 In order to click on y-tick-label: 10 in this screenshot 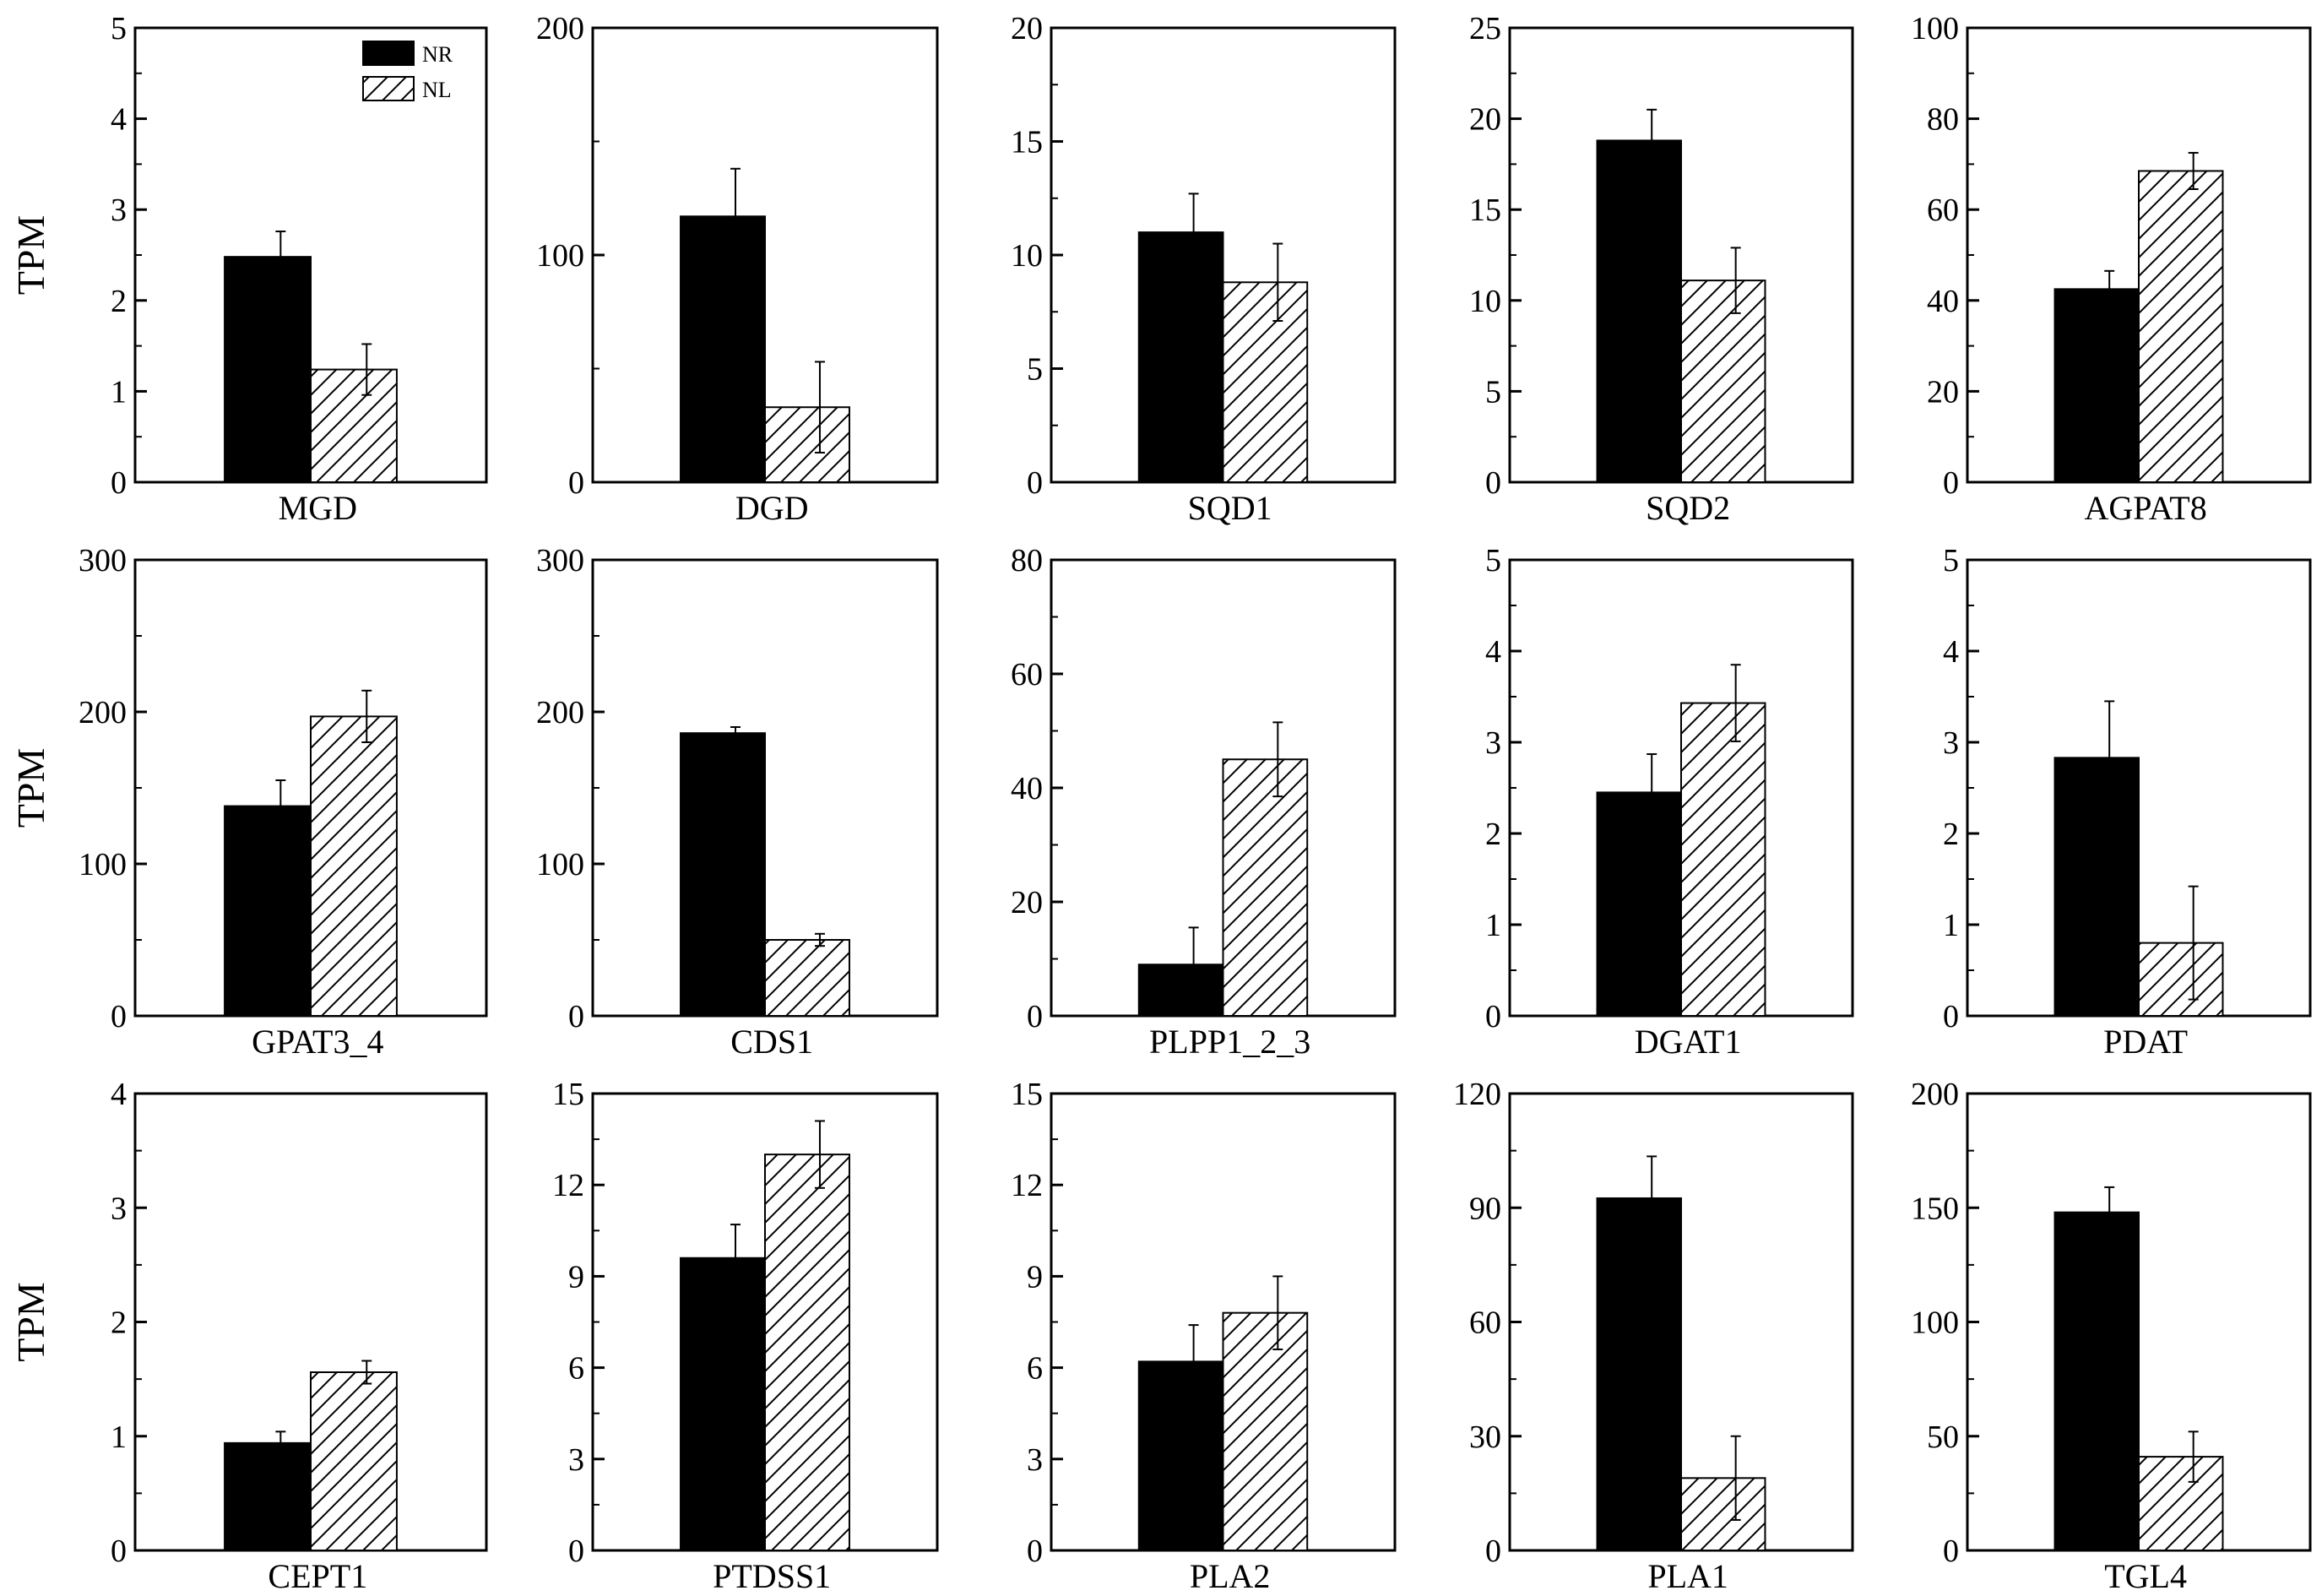, I will do `click(1027, 256)`.